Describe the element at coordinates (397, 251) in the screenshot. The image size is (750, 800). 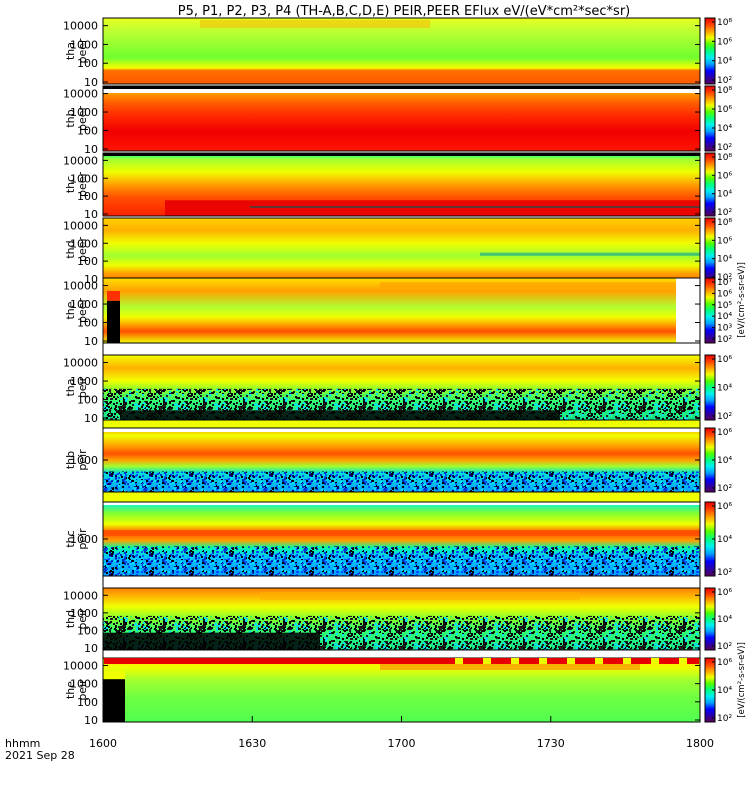
I see `spectrogram-panel-thd-peer: 10 100 1000 10000 thd peer 10² 10⁴ 10⁶ 10⁸` at that location.